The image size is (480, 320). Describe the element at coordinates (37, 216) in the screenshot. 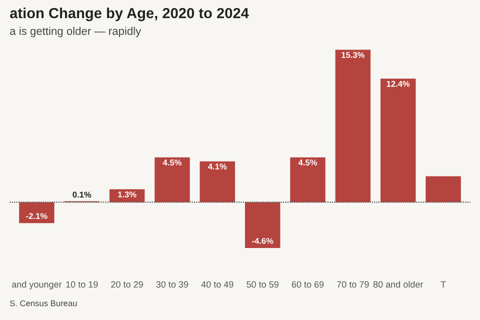

I see `data-label: -2.1%` at that location.